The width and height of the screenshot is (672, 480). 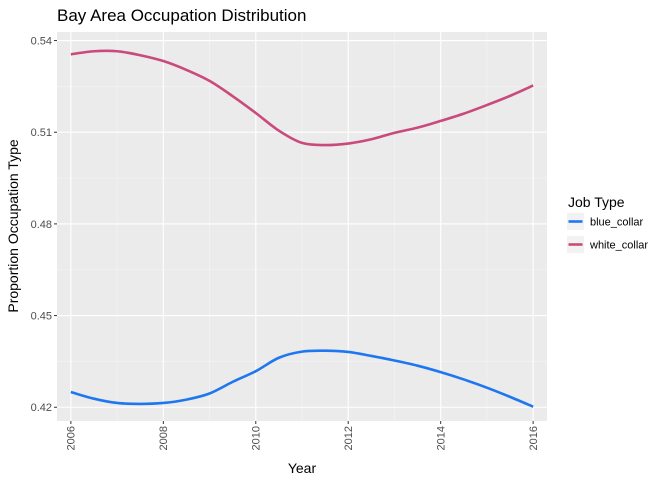 I want to click on legend: Job Type blue_collar white_collar, so click(x=607, y=223).